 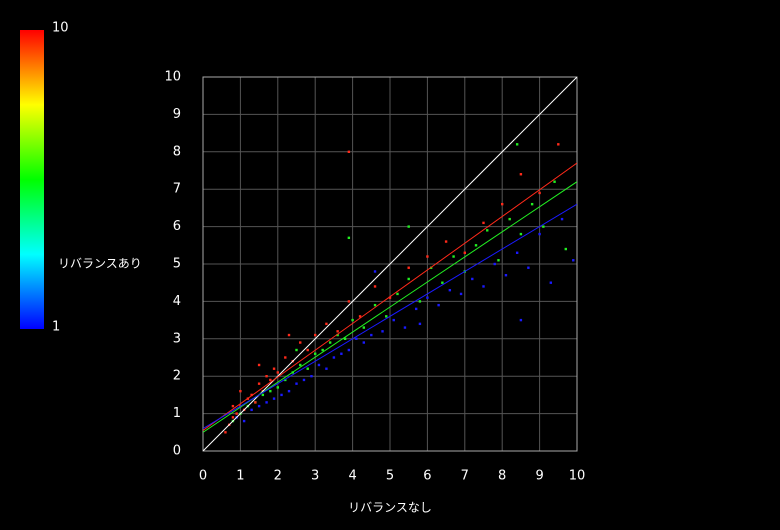 What do you see at coordinates (177, 376) in the screenshot?
I see `y-tick-label: 2` at bounding box center [177, 376].